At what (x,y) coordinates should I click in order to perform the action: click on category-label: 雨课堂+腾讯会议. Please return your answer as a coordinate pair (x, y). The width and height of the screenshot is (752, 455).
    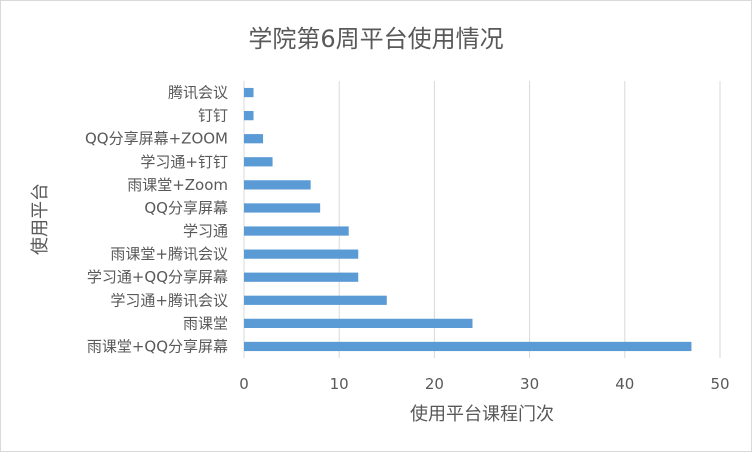
    Looking at the image, I should click on (169, 254).